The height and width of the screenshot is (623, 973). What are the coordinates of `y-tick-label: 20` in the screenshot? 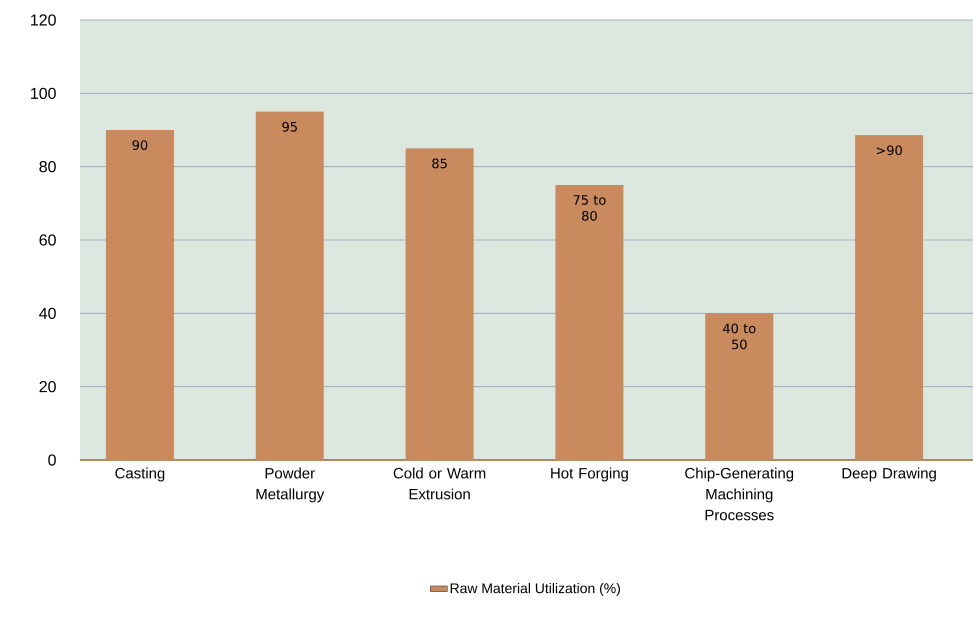 It's located at (48, 386).